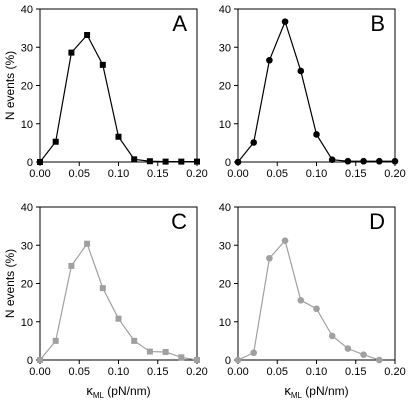 This screenshot has width=409, height=403. What do you see at coordinates (377, 221) in the screenshot?
I see `panel-letter: D` at bounding box center [377, 221].